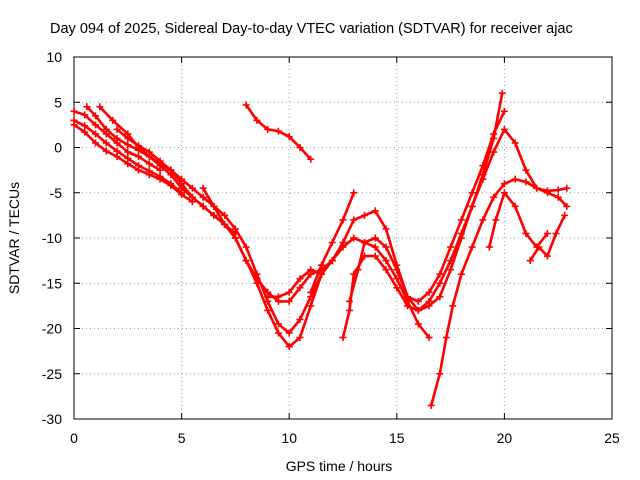  What do you see at coordinates (52, 283) in the screenshot?
I see `y-tick-label: -15` at bounding box center [52, 283].